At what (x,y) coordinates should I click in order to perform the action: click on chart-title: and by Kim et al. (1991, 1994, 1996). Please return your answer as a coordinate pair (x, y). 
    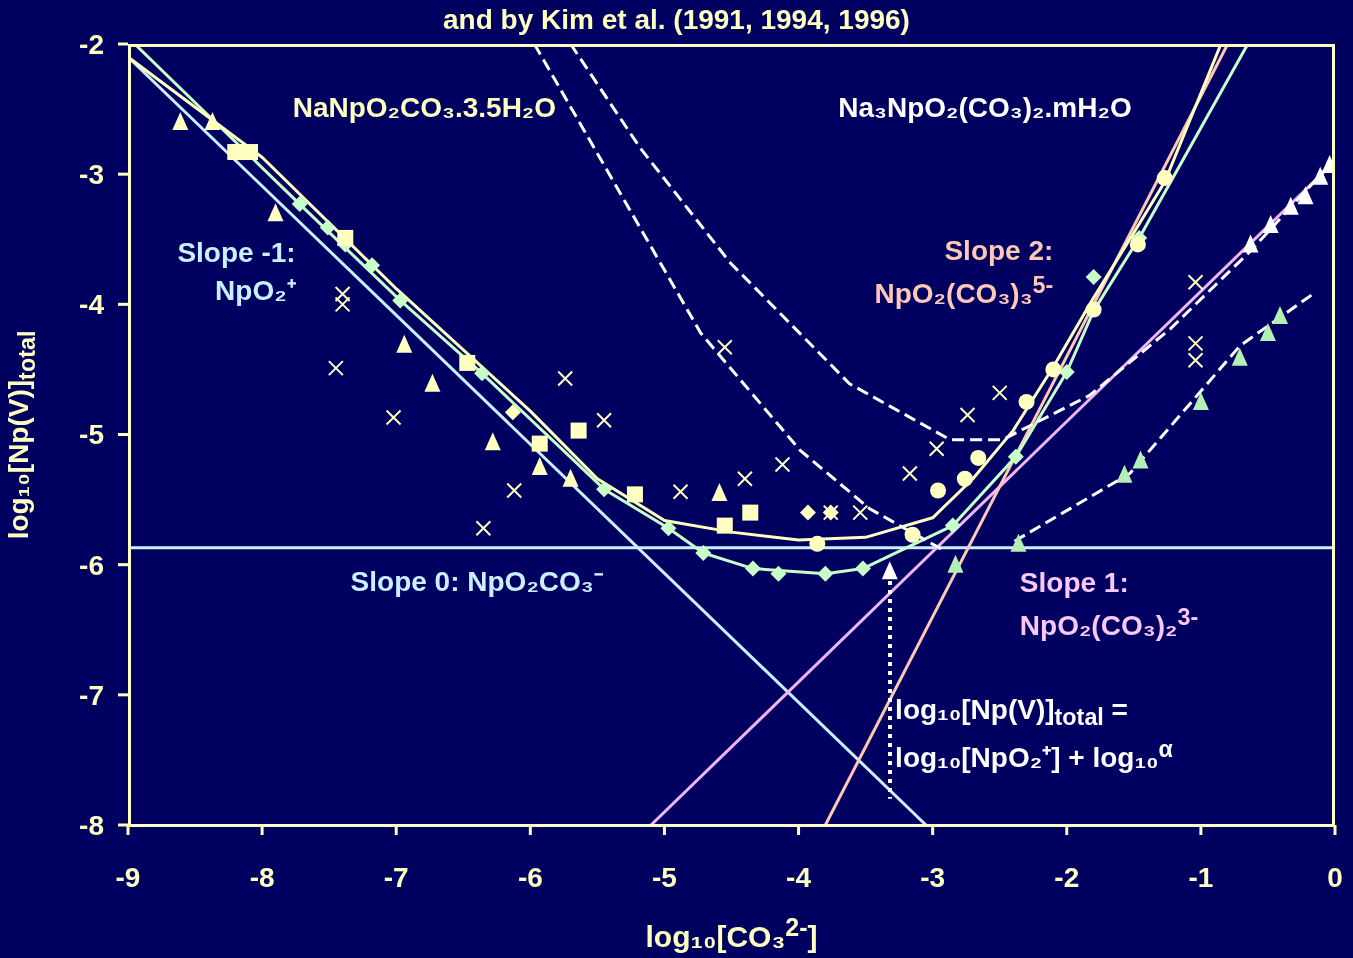
    Looking at the image, I should click on (676, 19).